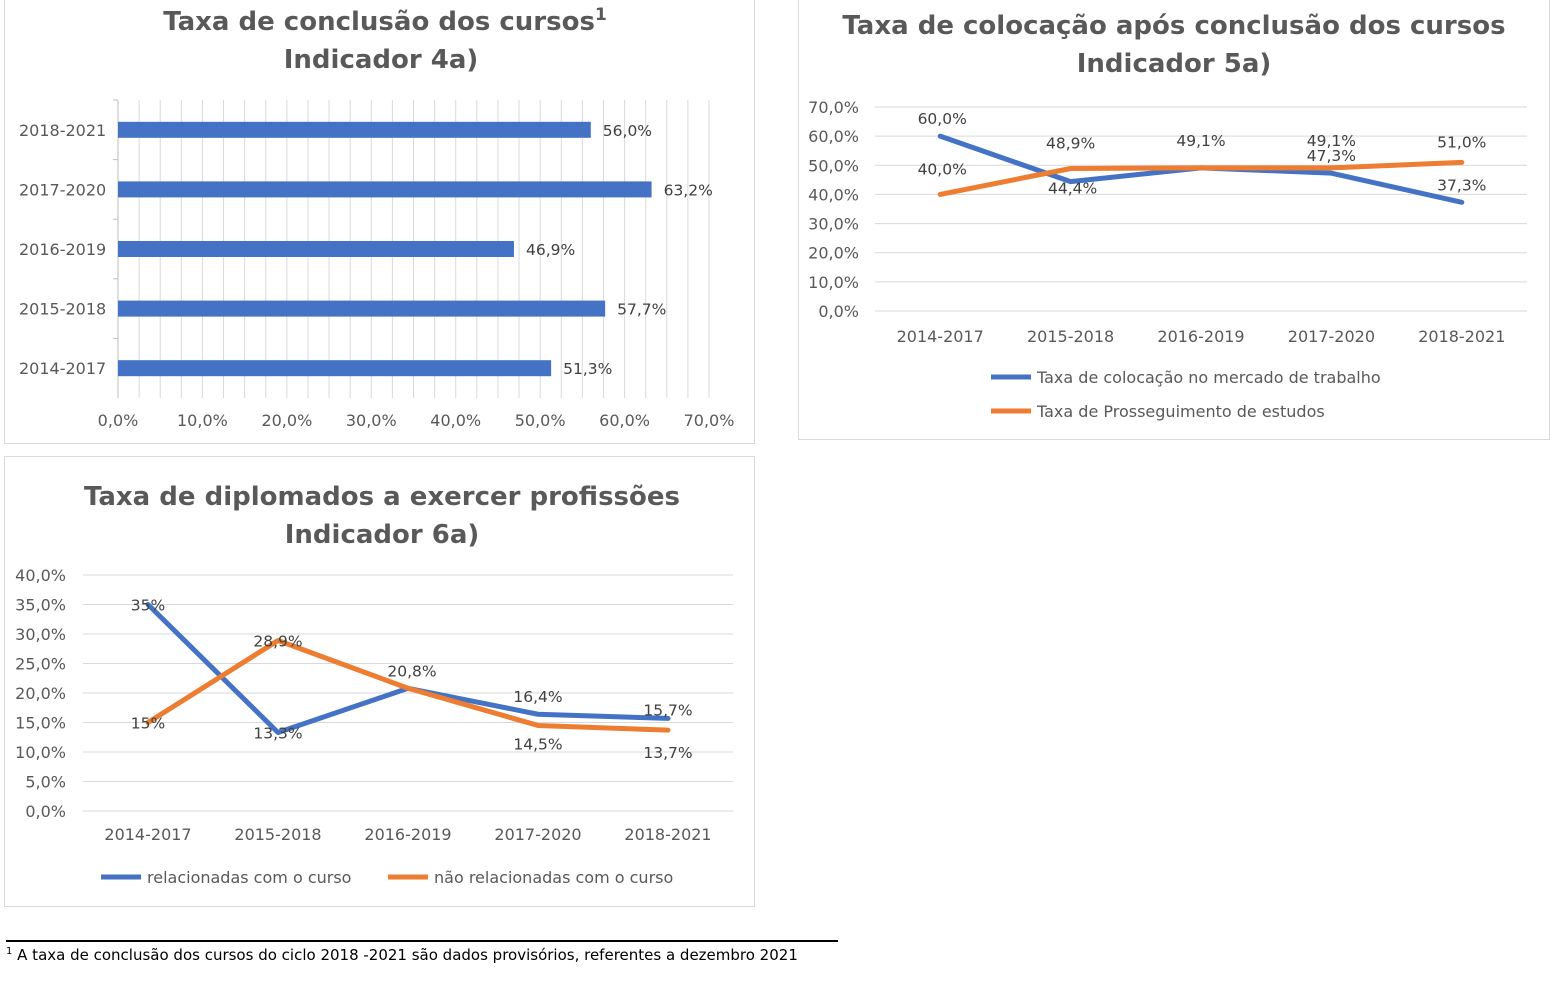  Describe the element at coordinates (148, 606) in the screenshot. I see `data-label: 35%` at that location.